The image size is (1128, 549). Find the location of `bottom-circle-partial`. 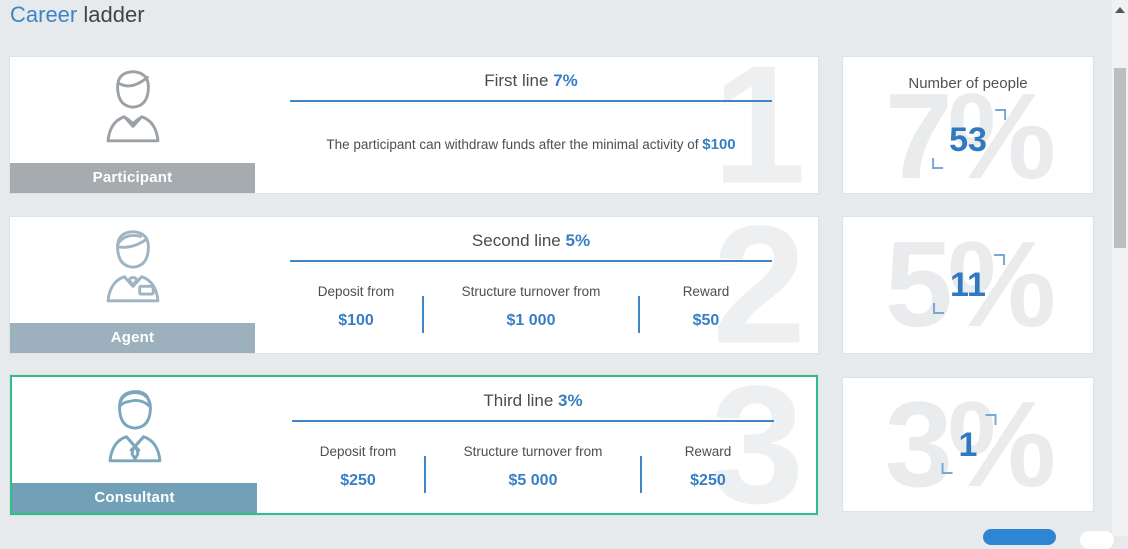

bottom-circle-partial is located at coordinates (1097, 540).